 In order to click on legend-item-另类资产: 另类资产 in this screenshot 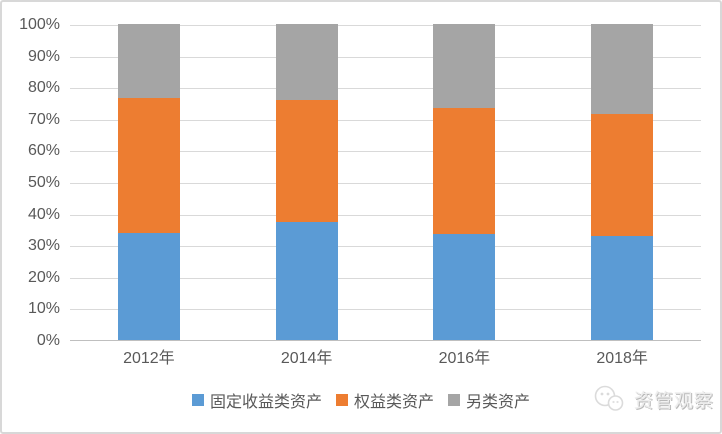, I will do `click(489, 400)`.